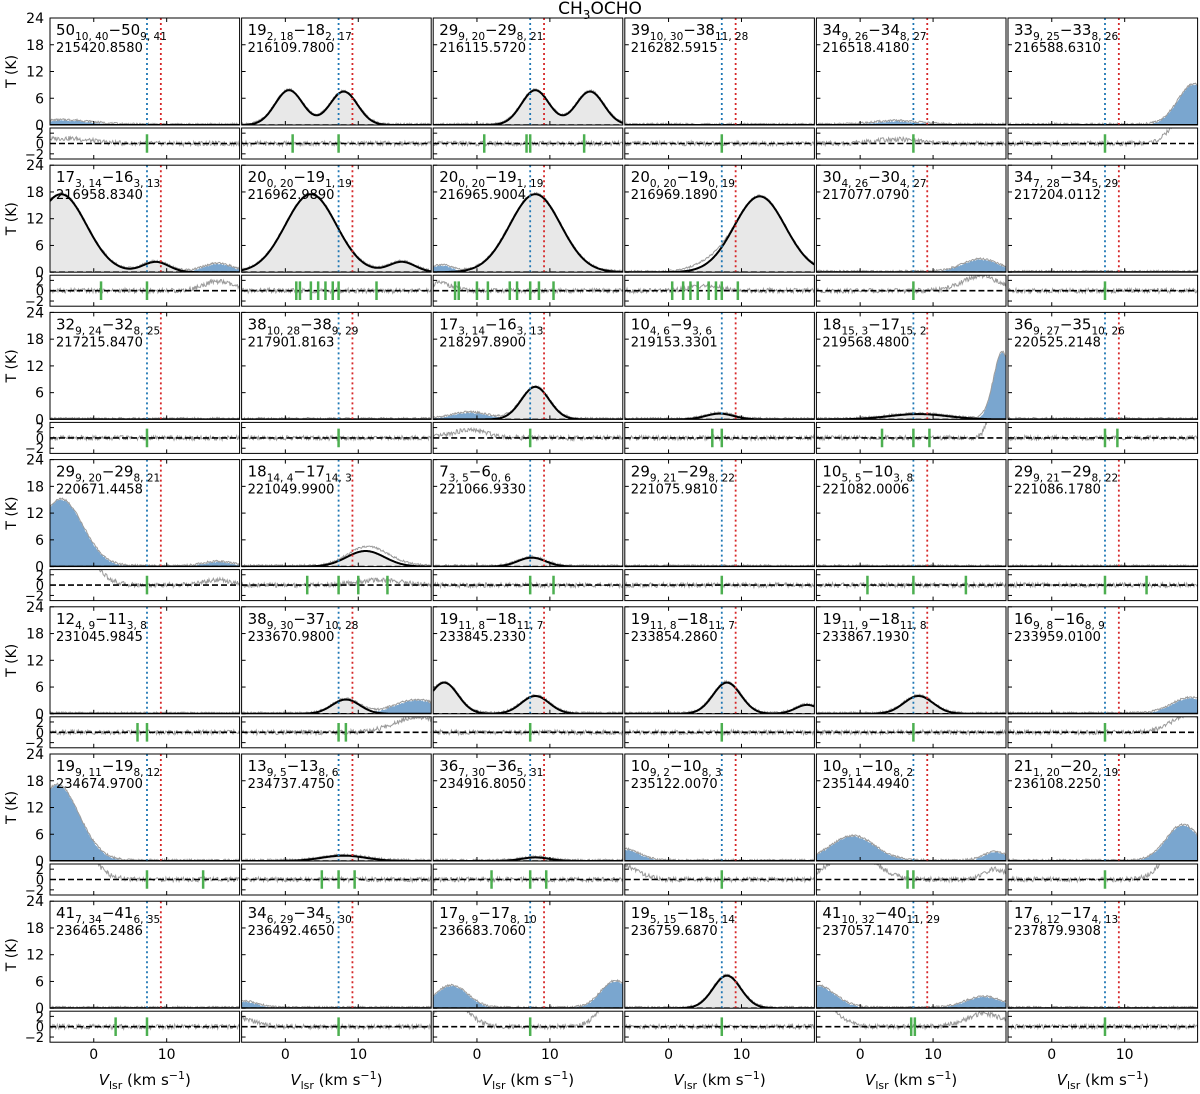 This screenshot has width=1200, height=1094. Describe the element at coordinates (101, 621) in the screenshot. I see `transition-label: 124, 9−113, 8` at that location.